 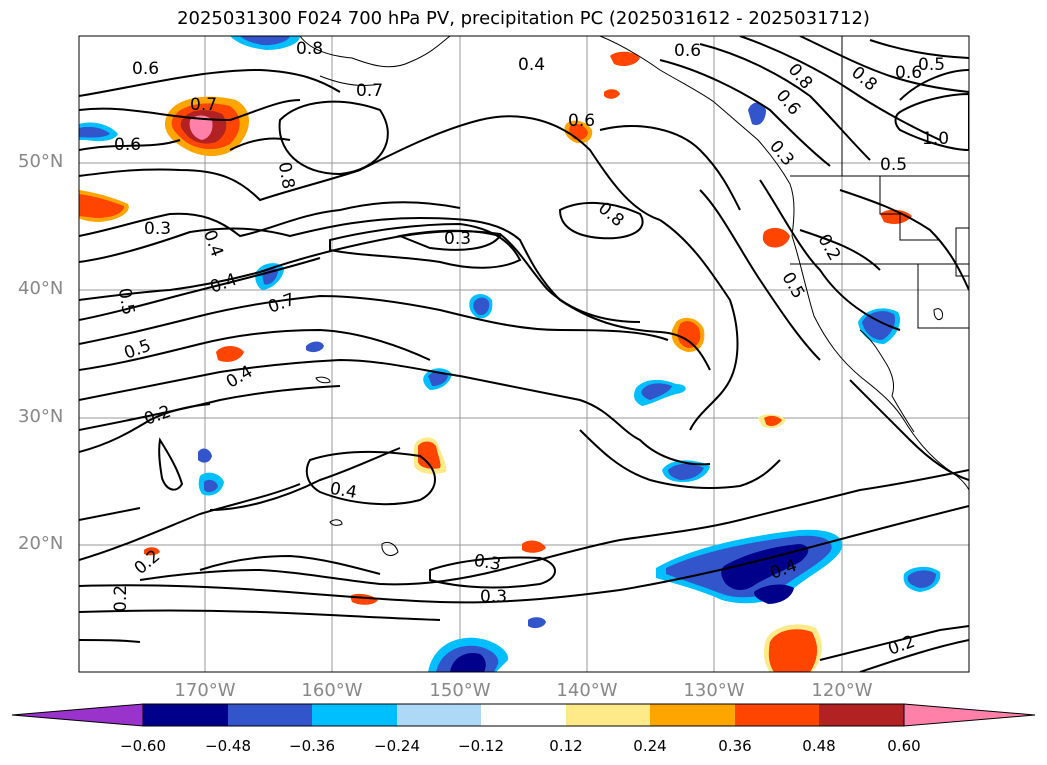 What do you see at coordinates (397, 746) in the screenshot?
I see `colorbar-tick: −0.24` at bounding box center [397, 746].